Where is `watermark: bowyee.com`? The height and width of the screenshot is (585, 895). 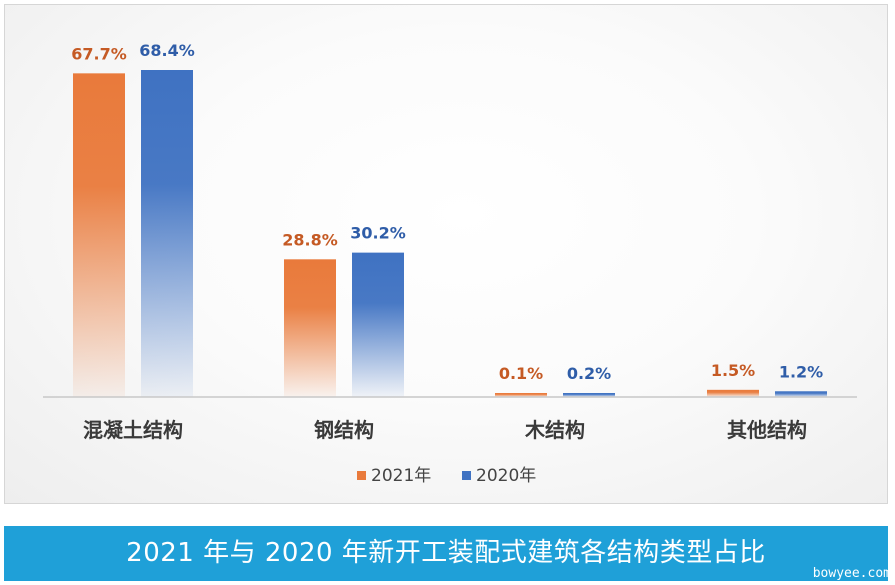 watermark: bowyee.com is located at coordinates (851, 573).